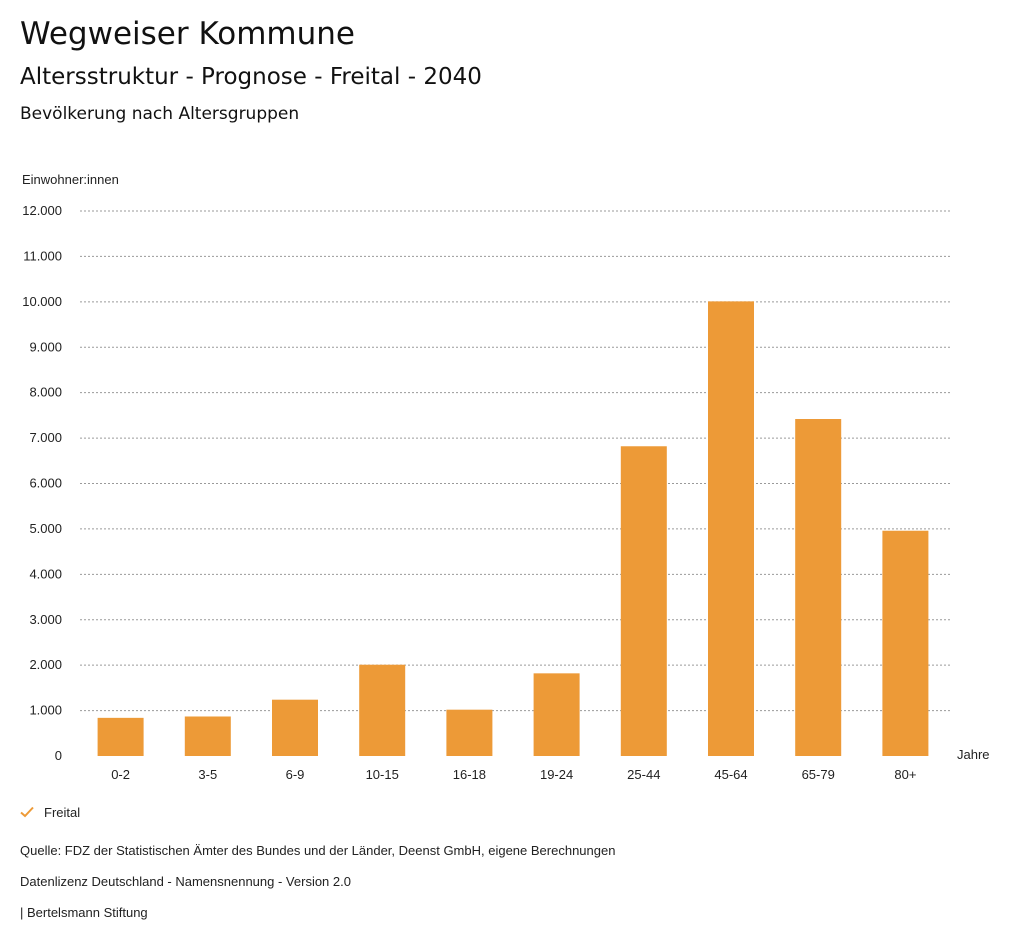 This screenshot has width=1024, height=946. What do you see at coordinates (45, 437) in the screenshot?
I see `y-tick-label: 7.000` at bounding box center [45, 437].